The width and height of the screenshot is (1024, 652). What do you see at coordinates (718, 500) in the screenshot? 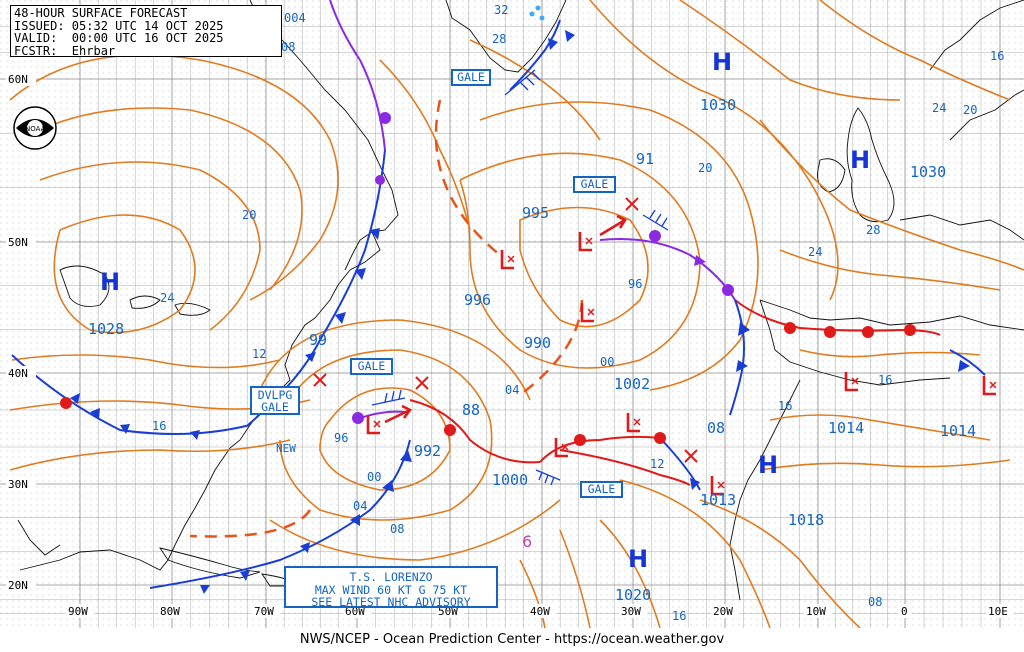
I see `svg-text: 1013` at bounding box center [718, 500].